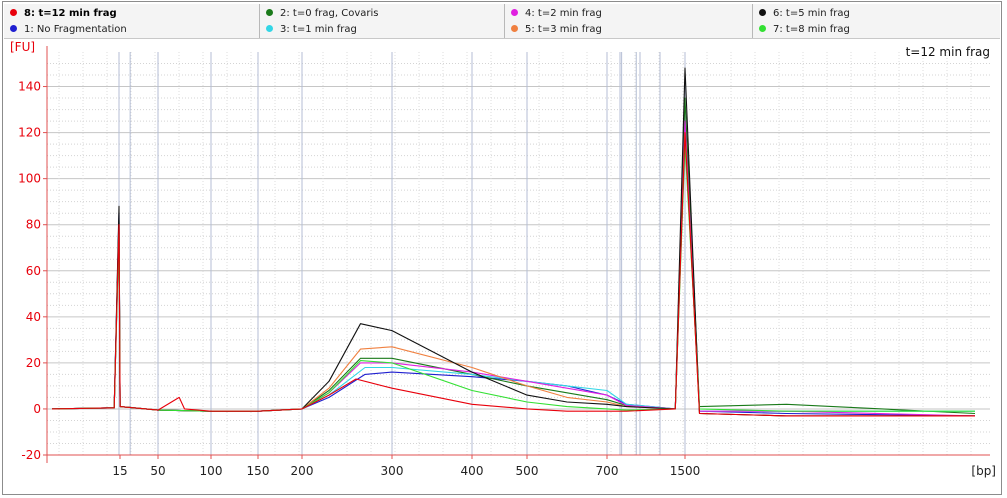 The image size is (1007, 498). Describe the element at coordinates (119, 471) in the screenshot. I see `x-tick-label: 15` at that location.